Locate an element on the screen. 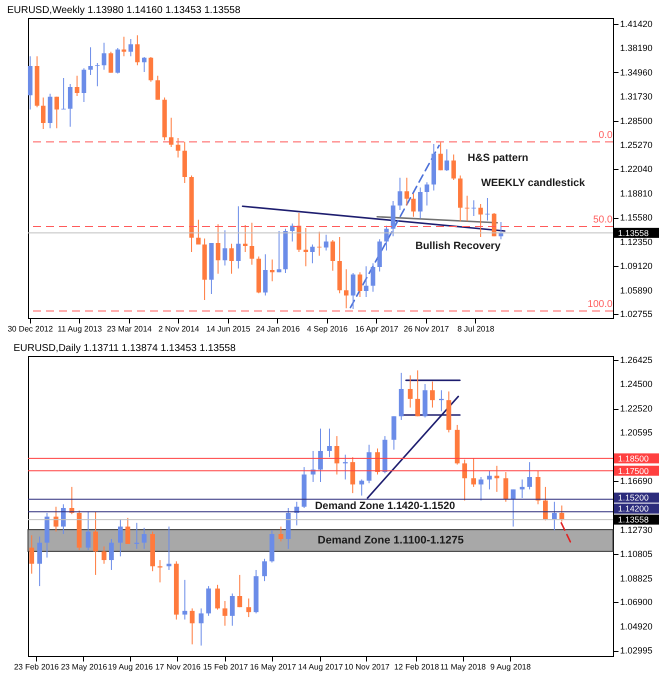 This screenshot has height=688, width=665. x-tick-label: 9 Aug 2018 is located at coordinates (511, 667).